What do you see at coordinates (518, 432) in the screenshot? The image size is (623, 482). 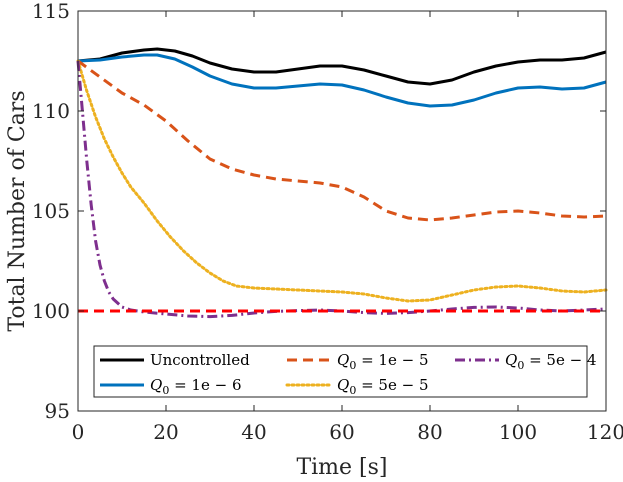 I see `x-tick-label: 100` at bounding box center [518, 432].